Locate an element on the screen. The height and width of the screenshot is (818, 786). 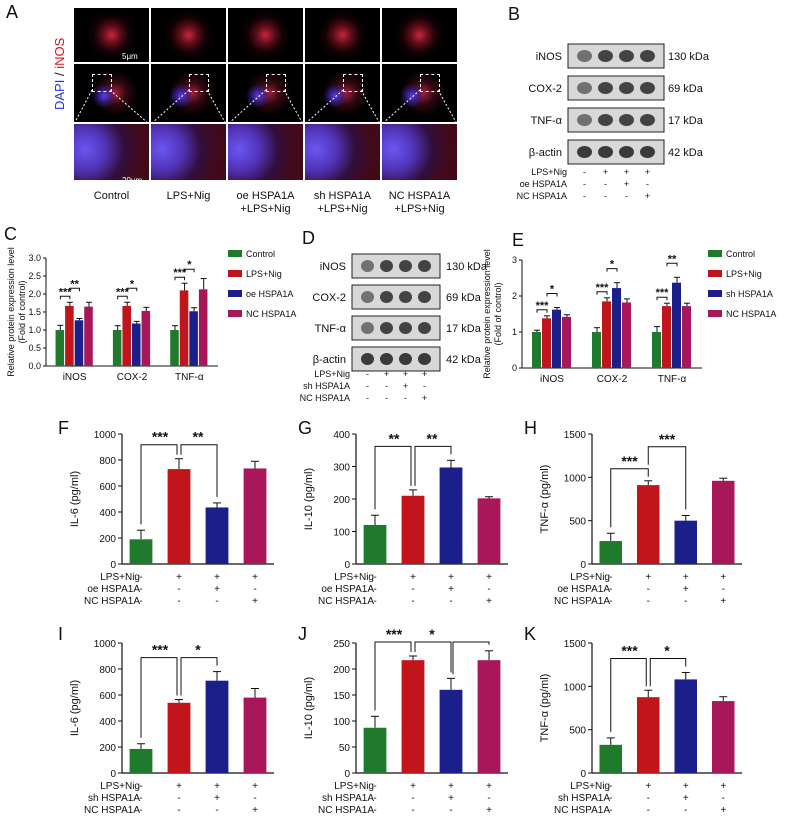
panel-label-e: E is located at coordinates (518, 240).